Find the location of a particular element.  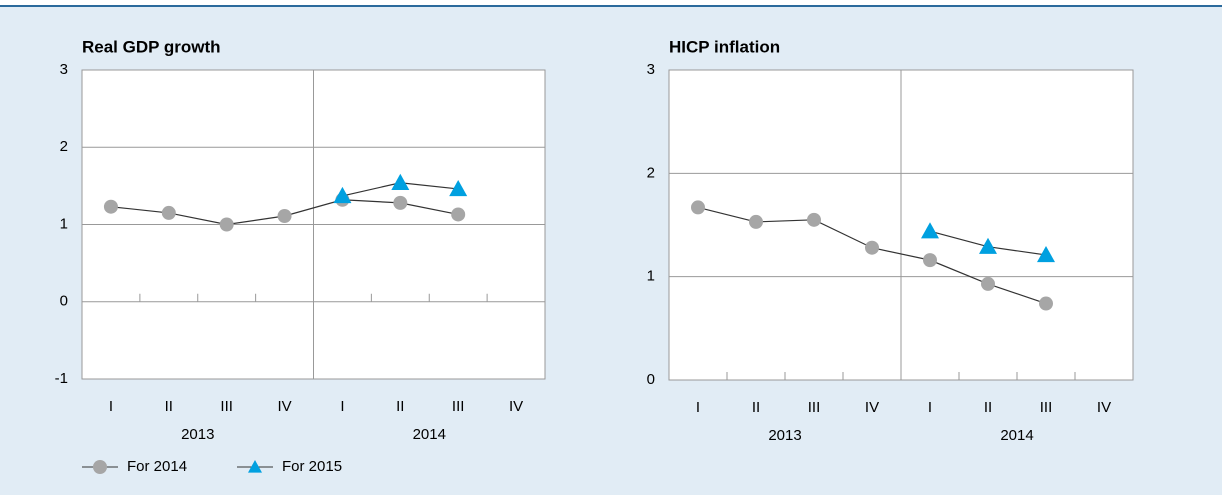

legend-label: For 2015 is located at coordinates (312, 466).